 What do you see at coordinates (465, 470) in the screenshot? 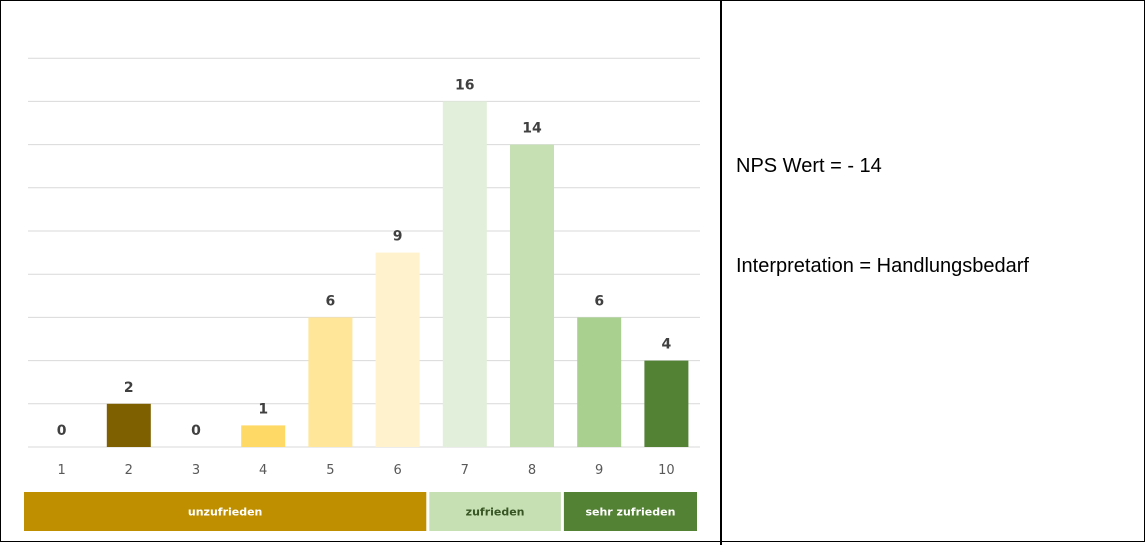
I see `x-tick-label: 7` at bounding box center [465, 470].